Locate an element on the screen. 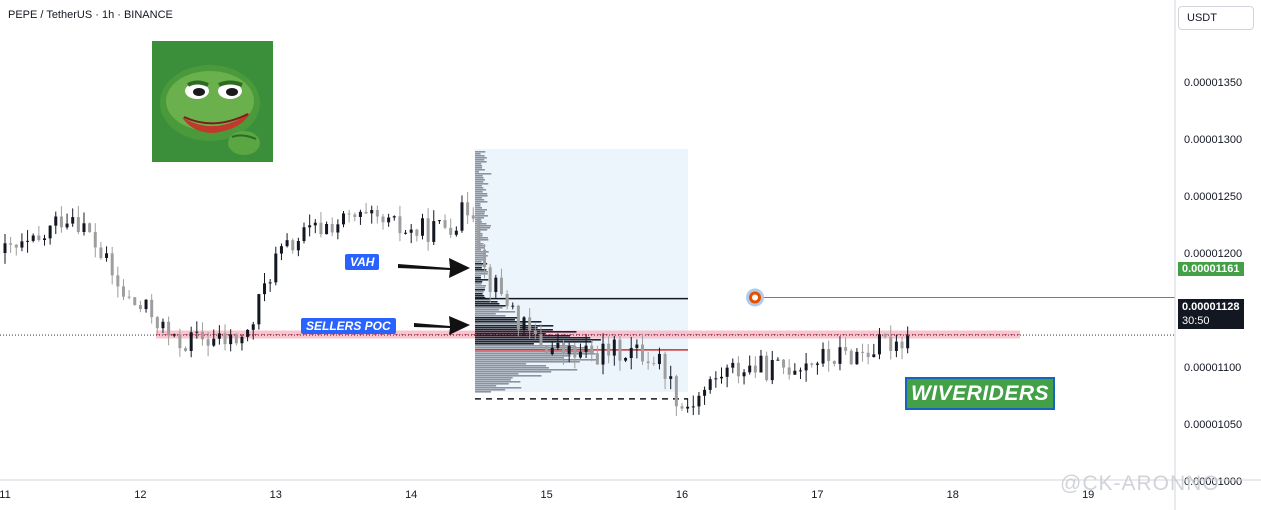  support-zone is located at coordinates (588, 334).